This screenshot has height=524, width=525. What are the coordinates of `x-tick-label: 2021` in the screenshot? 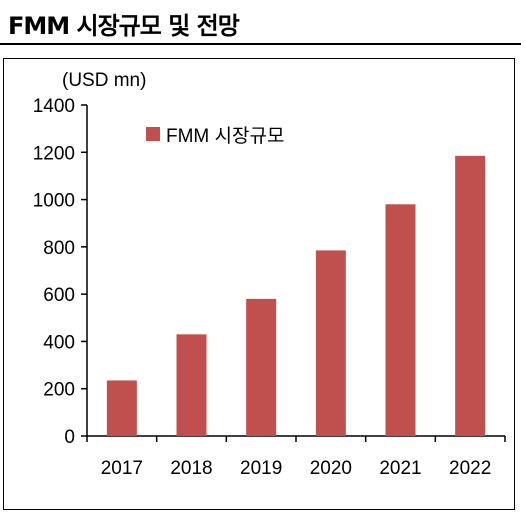 It's located at (400, 468).